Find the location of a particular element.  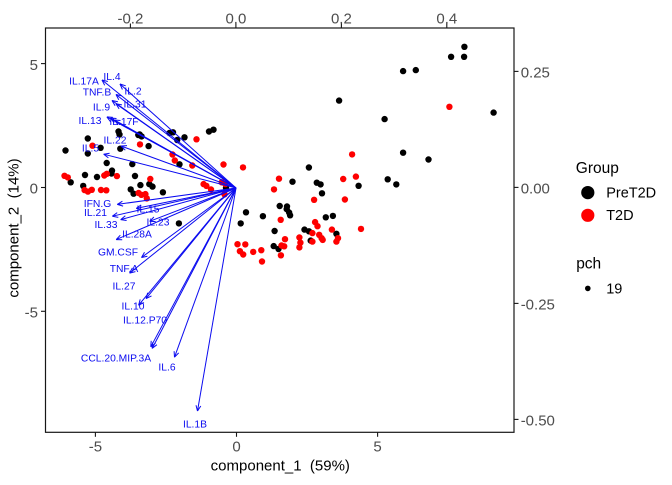

svg-text: IL.31 is located at coordinates (135, 105).